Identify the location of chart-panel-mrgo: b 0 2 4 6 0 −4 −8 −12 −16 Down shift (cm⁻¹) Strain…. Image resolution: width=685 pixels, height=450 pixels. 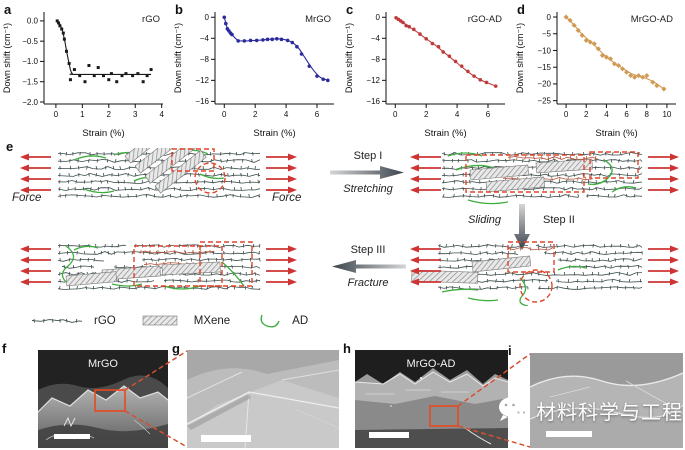
(256, 70).